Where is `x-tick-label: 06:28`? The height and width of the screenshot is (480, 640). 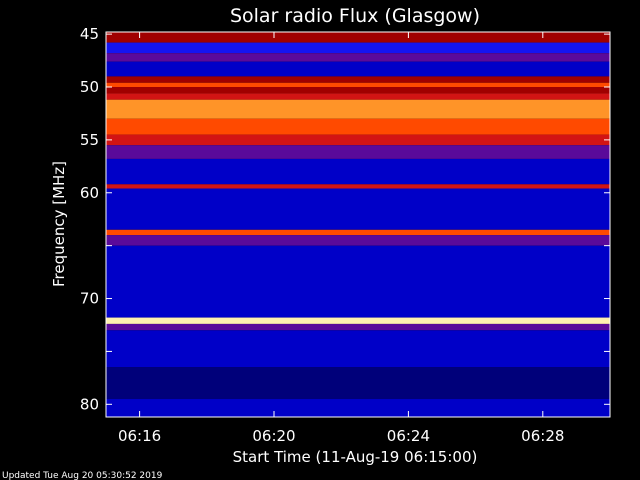
x-tick-label: 06:28 is located at coordinates (542, 436).